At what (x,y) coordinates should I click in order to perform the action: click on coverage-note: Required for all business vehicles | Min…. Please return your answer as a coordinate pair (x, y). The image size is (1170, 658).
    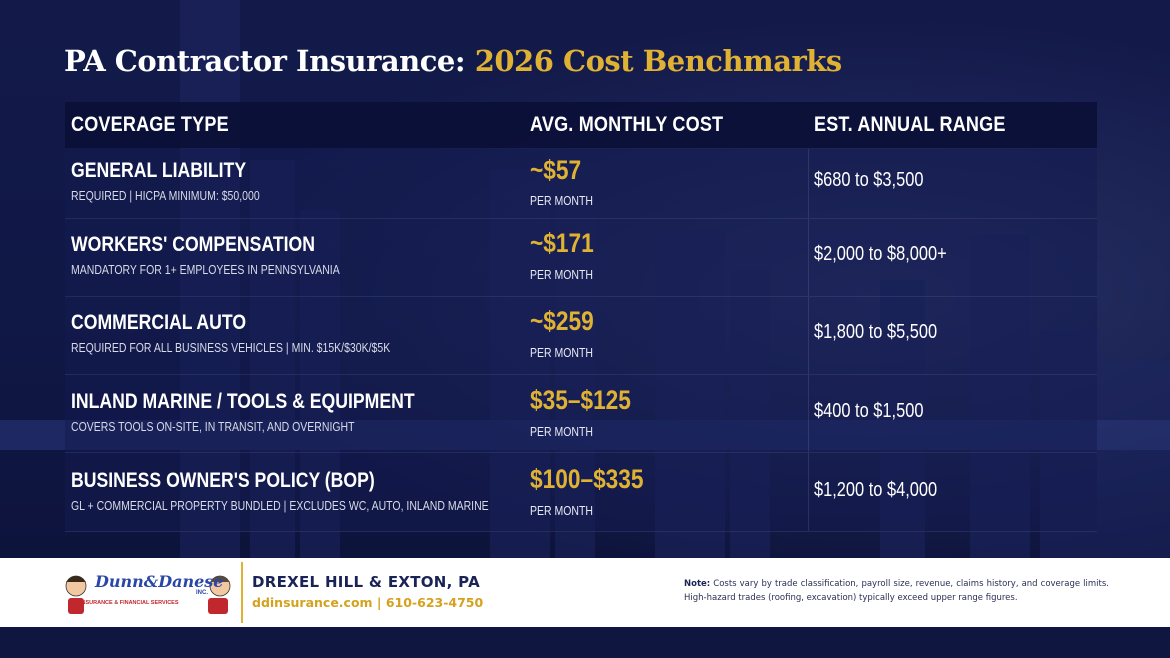
    Looking at the image, I should click on (231, 348).